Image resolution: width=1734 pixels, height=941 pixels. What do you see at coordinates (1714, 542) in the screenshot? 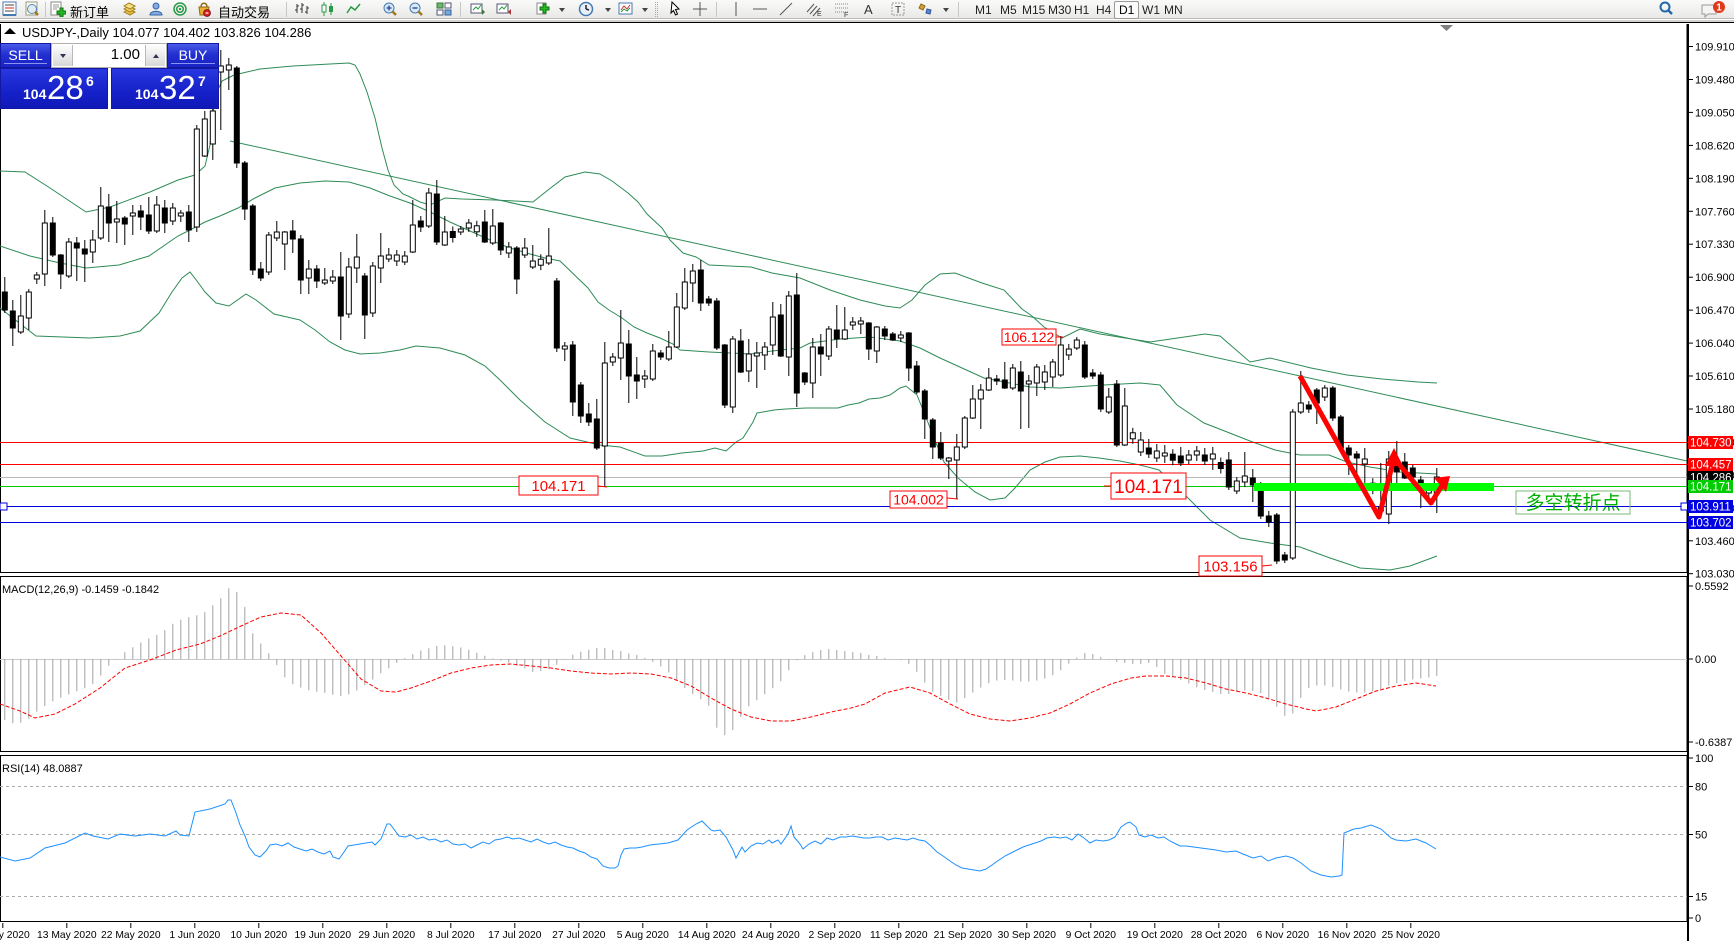
I see `svg-text: 103.460` at bounding box center [1714, 542].